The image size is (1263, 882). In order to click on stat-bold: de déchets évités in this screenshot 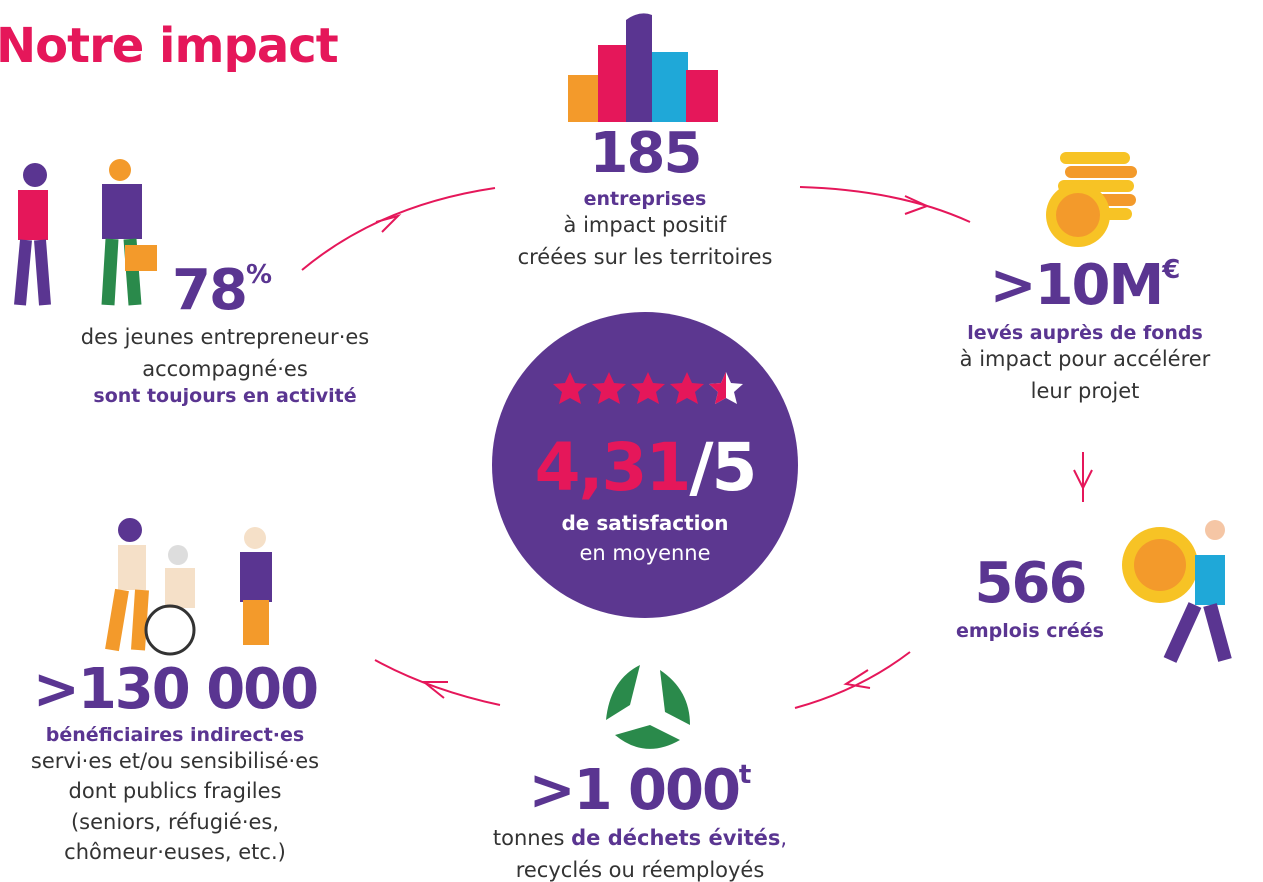, I will do `click(676, 838)`.